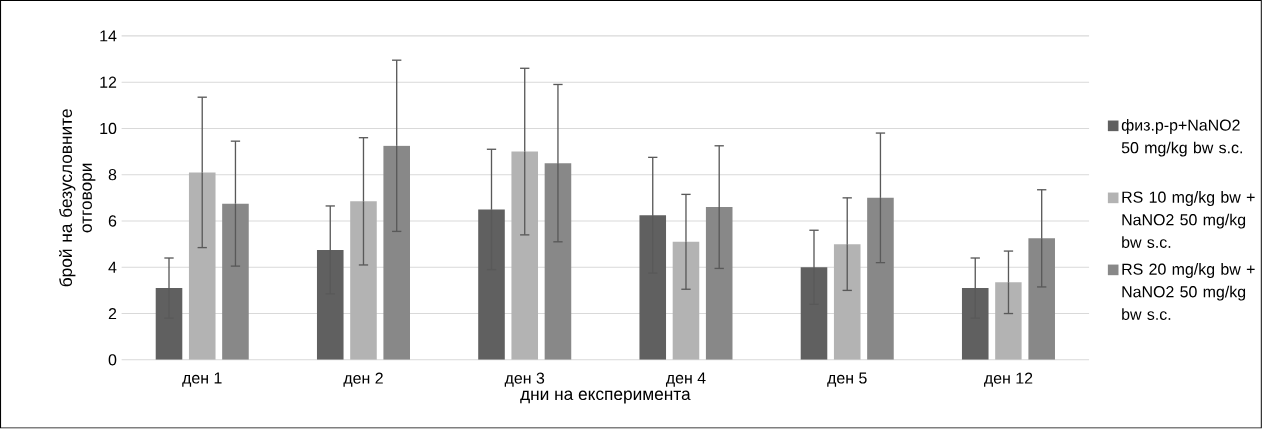 Image resolution: width=1266 pixels, height=429 pixels. I want to click on y-tick-label: 4, so click(112, 267).